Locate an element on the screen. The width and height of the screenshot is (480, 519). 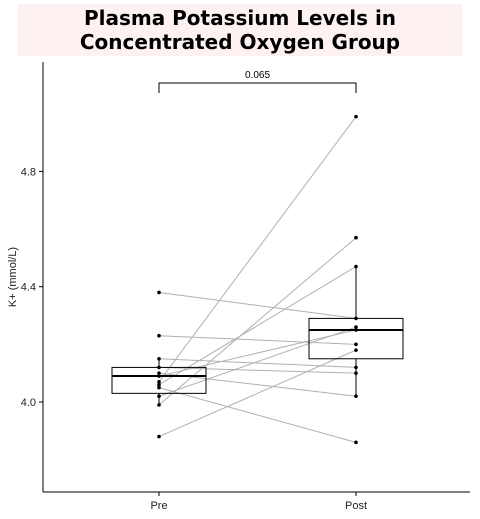
title-line-1: Plasma Potassium Levels in is located at coordinates (240, 18).